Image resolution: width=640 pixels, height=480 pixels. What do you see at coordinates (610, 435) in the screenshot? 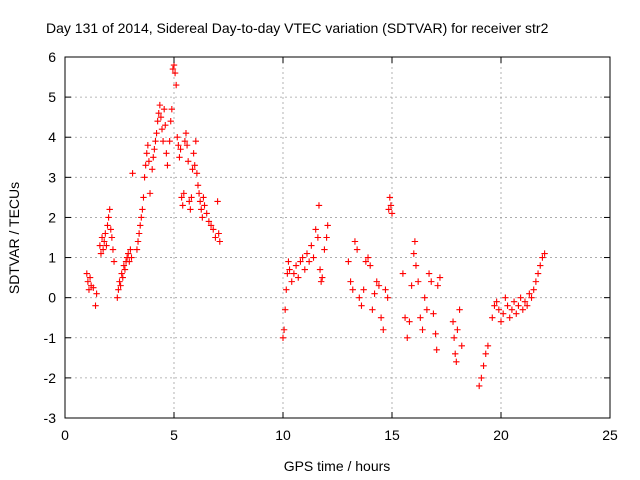
I see `x-tick-label: 25` at bounding box center [610, 435].